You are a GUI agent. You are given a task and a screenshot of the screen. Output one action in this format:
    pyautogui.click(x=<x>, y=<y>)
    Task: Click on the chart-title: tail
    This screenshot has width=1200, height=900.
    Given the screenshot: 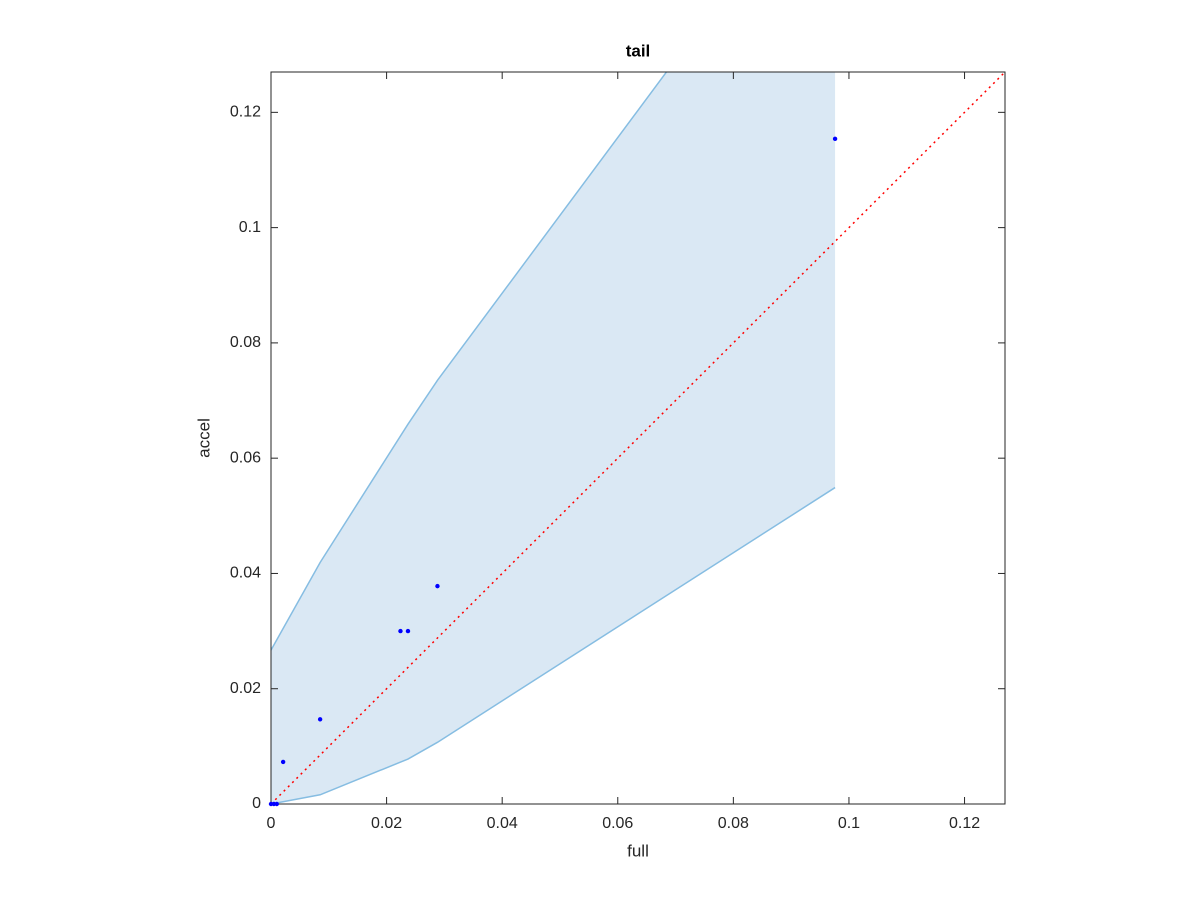 What is the action you would take?
    pyautogui.click(x=638, y=50)
    